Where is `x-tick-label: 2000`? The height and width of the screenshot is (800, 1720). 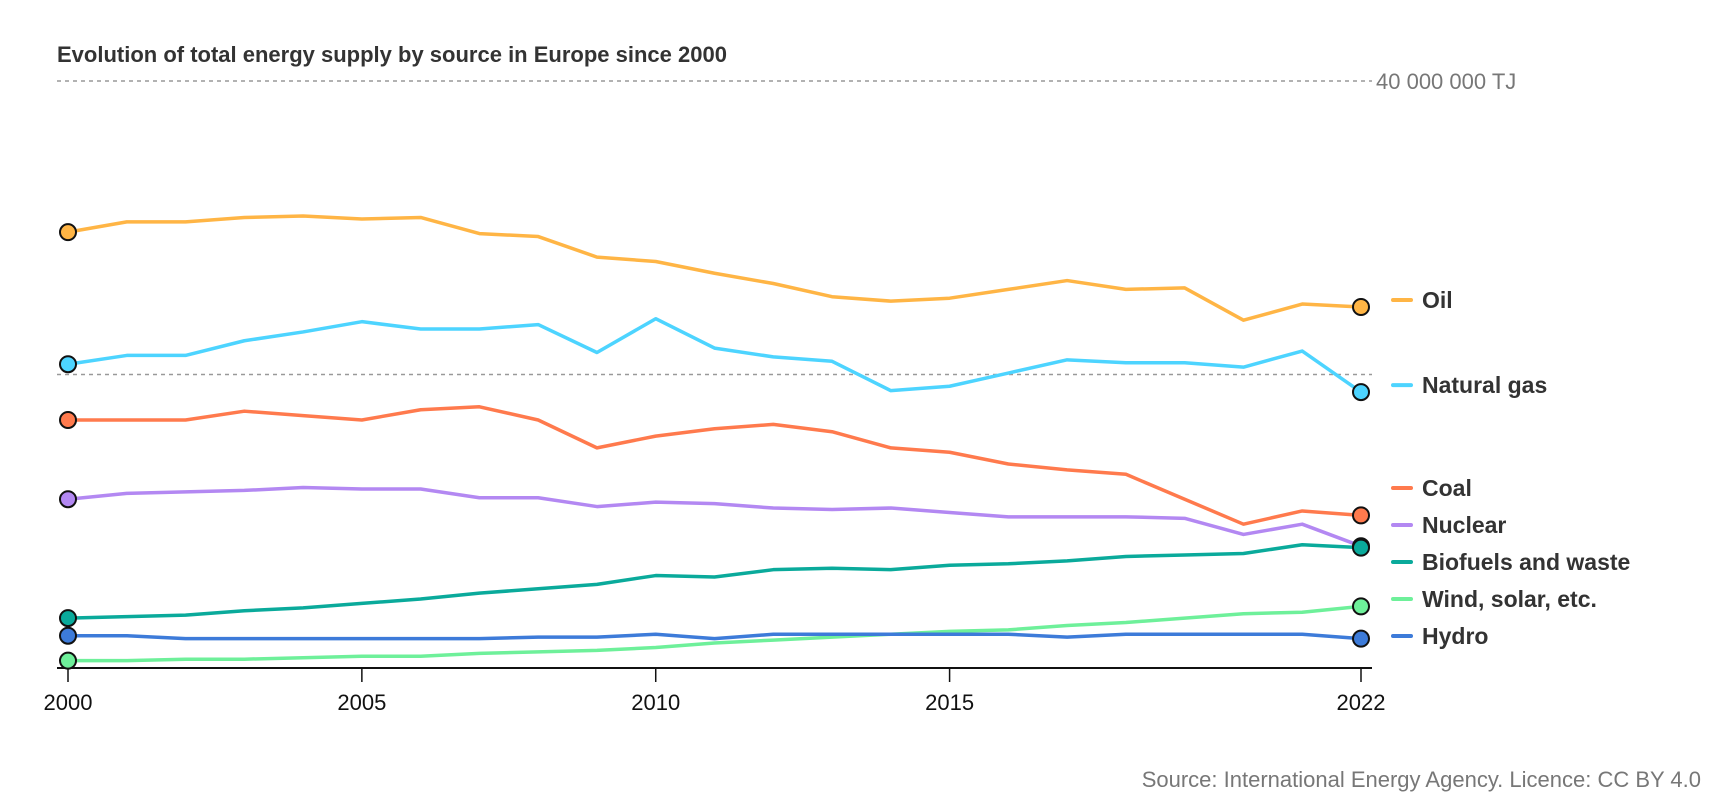 x-tick-label: 2000 is located at coordinates (68, 702).